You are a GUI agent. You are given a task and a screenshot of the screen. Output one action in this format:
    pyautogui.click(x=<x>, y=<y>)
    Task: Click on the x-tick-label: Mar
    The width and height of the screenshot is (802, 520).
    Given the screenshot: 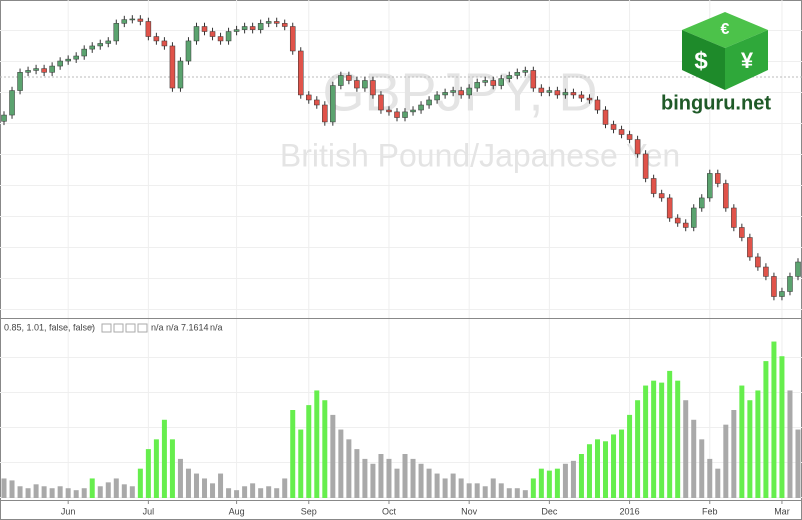 What is the action you would take?
    pyautogui.click(x=782, y=511)
    